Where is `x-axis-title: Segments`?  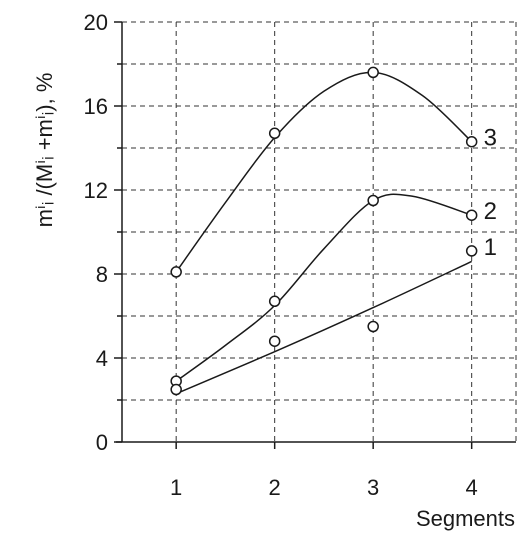
x-axis-title: Segments is located at coordinates (465, 518).